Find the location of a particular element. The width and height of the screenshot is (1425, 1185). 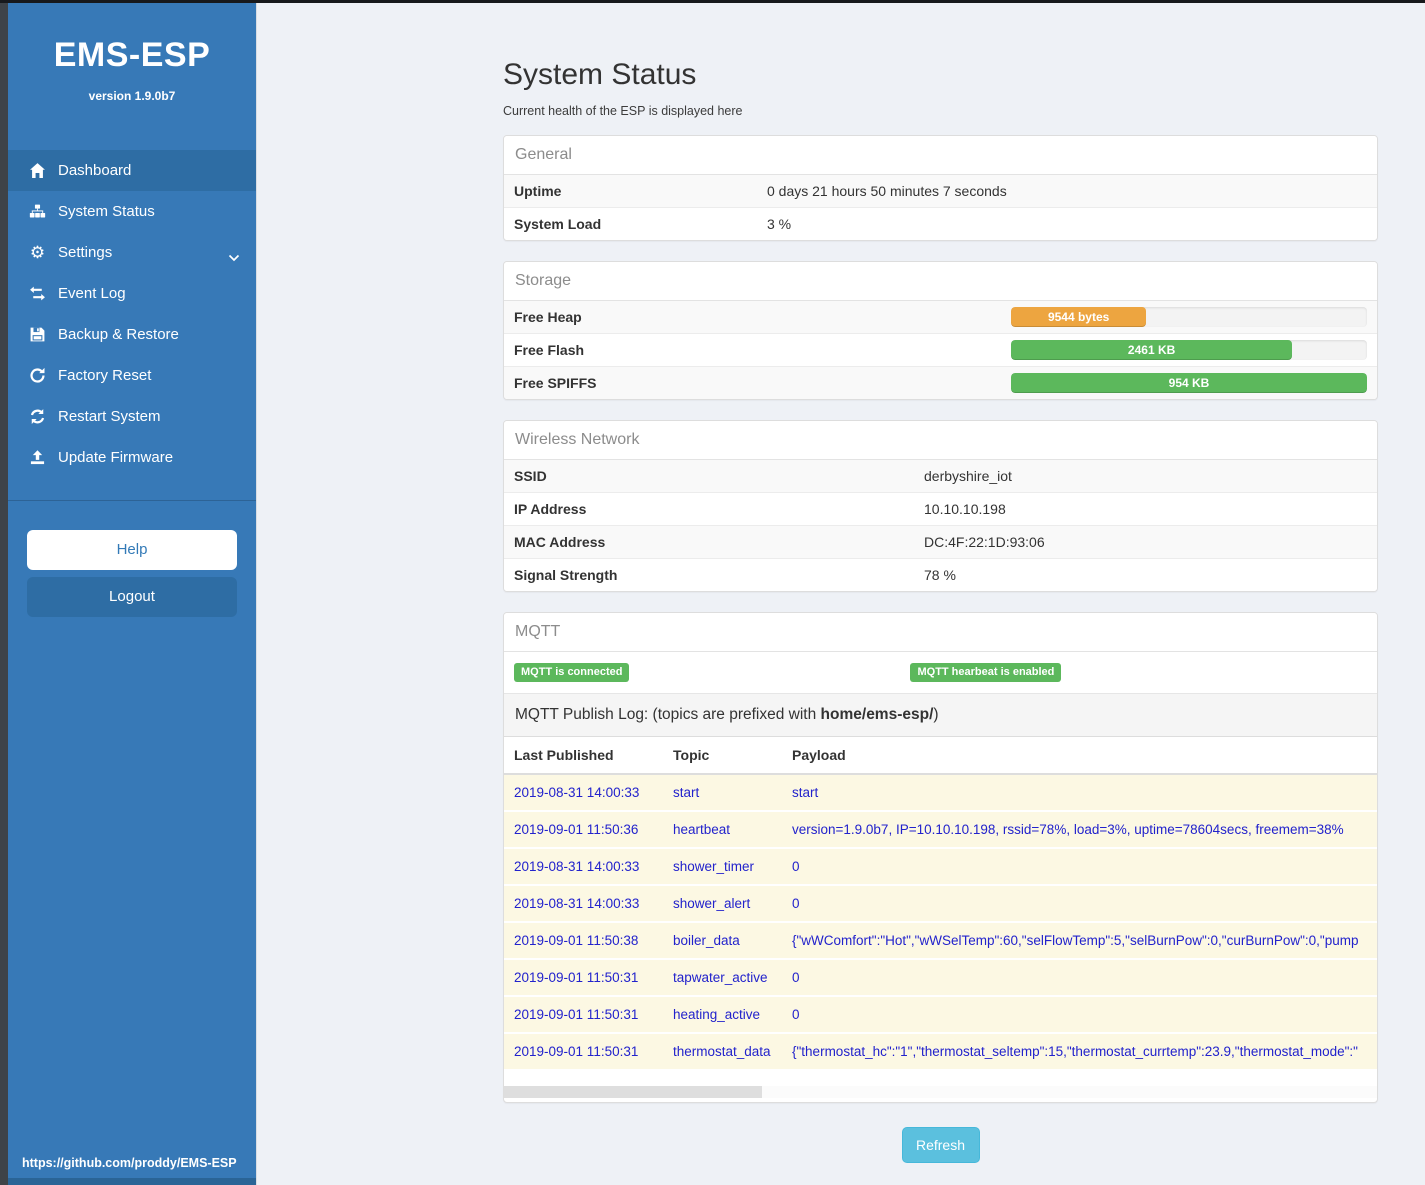

sidebar-item-settings: ⚙ Settings is located at coordinates (132, 252).